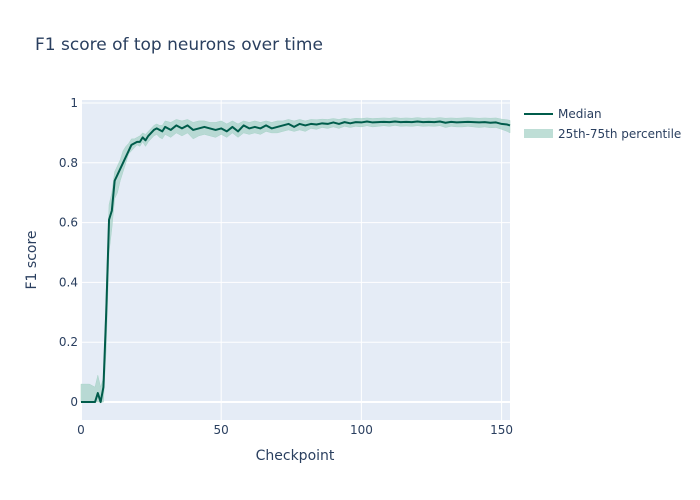  I want to click on y-tick-label: 0.6, so click(68, 223).